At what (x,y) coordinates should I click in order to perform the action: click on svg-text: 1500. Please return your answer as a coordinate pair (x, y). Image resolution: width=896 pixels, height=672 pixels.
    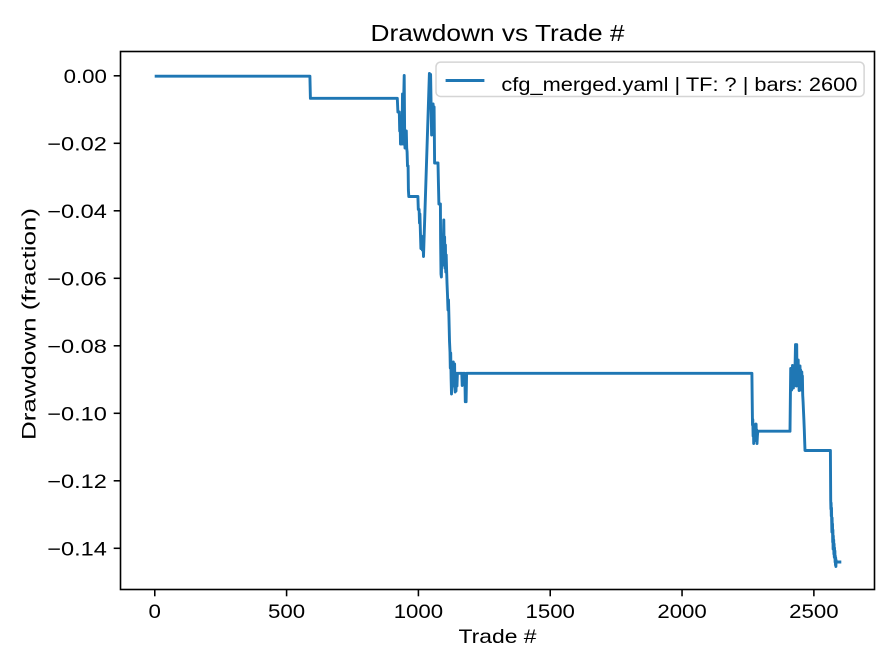
    Looking at the image, I should click on (551, 612).